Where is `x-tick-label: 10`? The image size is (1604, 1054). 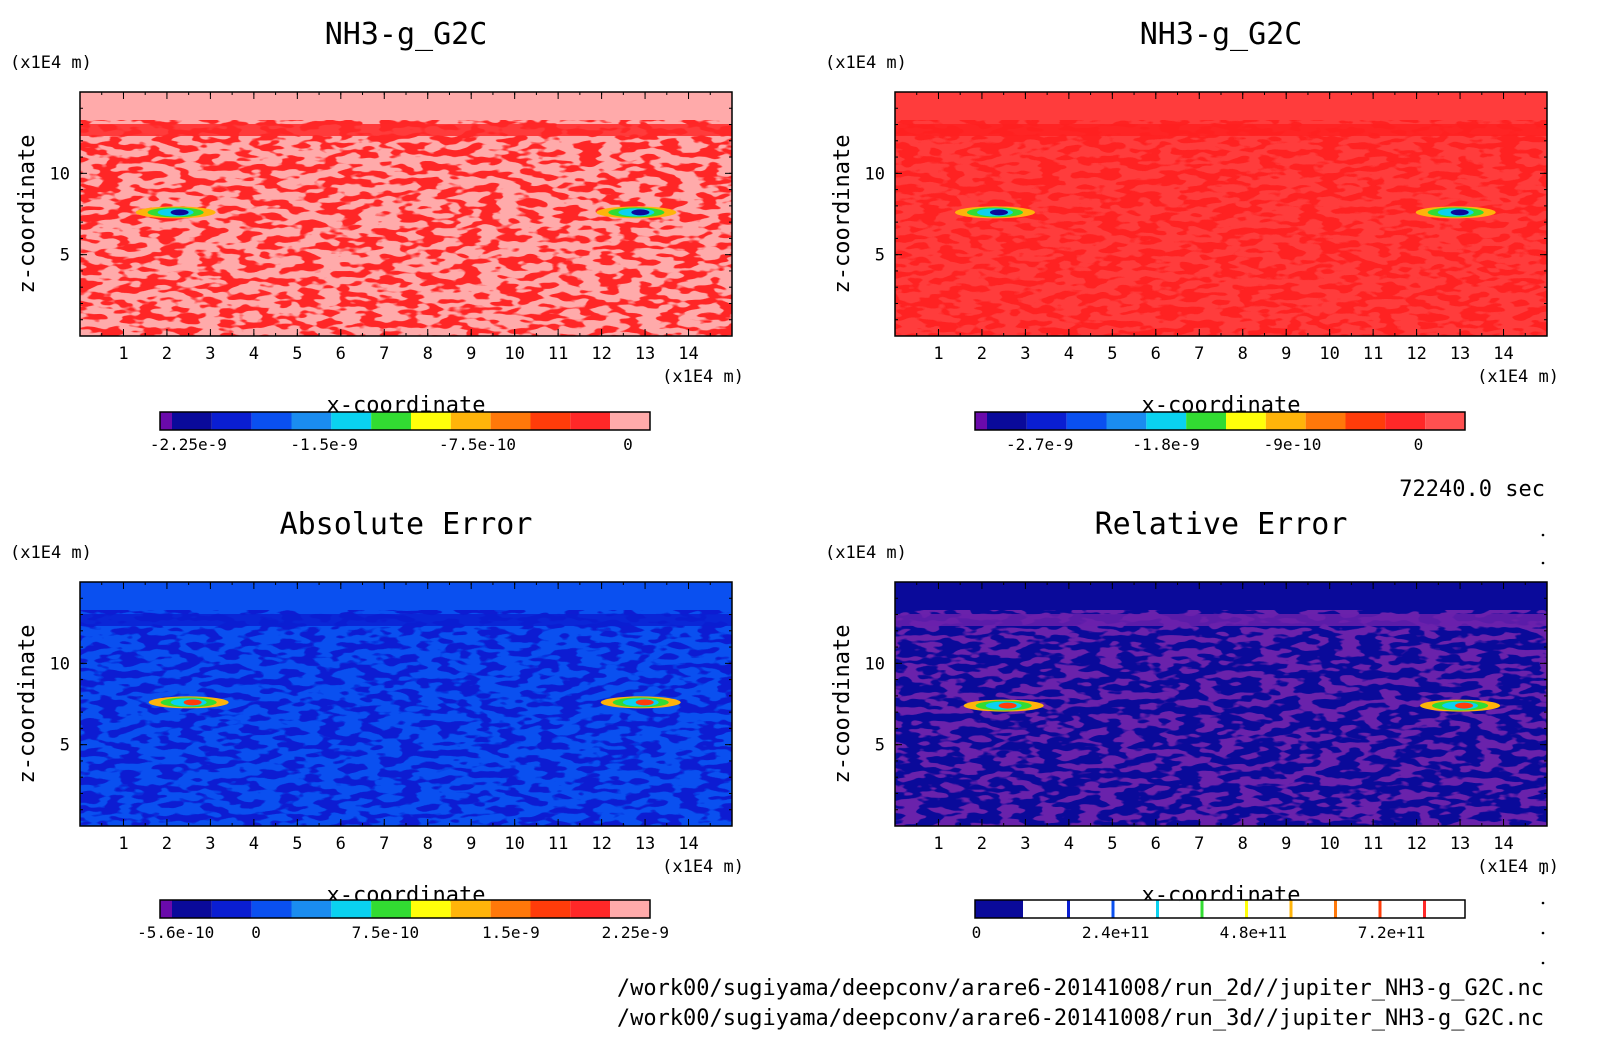 x-tick-label: 10 is located at coordinates (1329, 354).